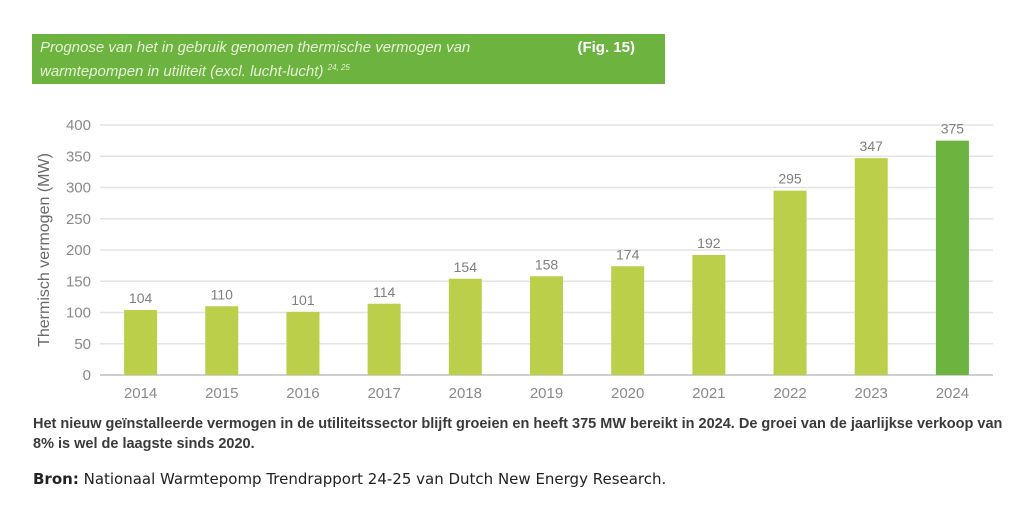  Describe the element at coordinates (466, 267) in the screenshot. I see `data-label-2018: 154` at that location.